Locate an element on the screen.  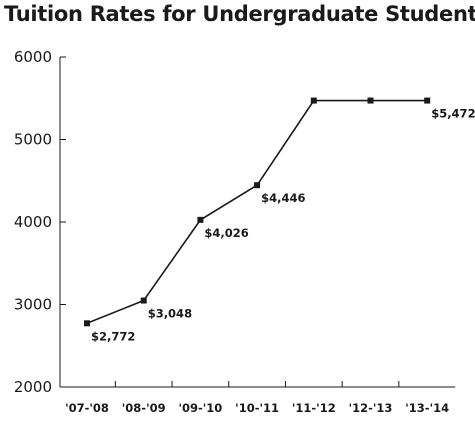
y-tick-label: 6000 is located at coordinates (33, 57).